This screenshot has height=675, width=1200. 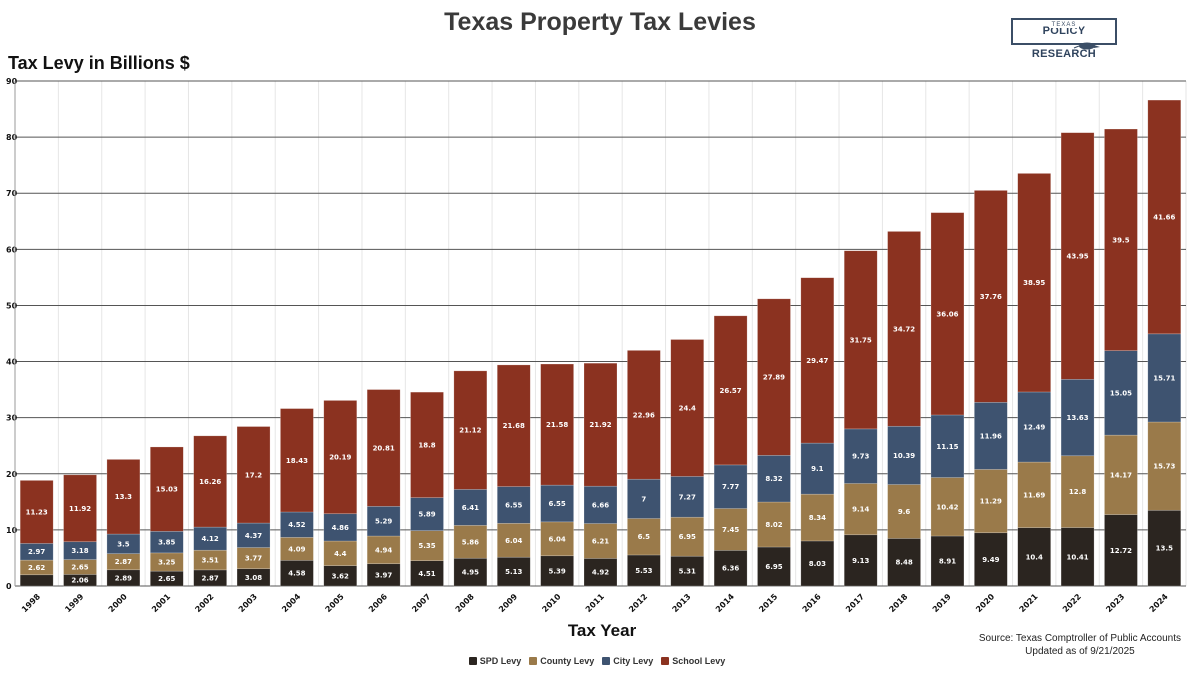 I want to click on data-label-school: 11.23, so click(x=37, y=512).